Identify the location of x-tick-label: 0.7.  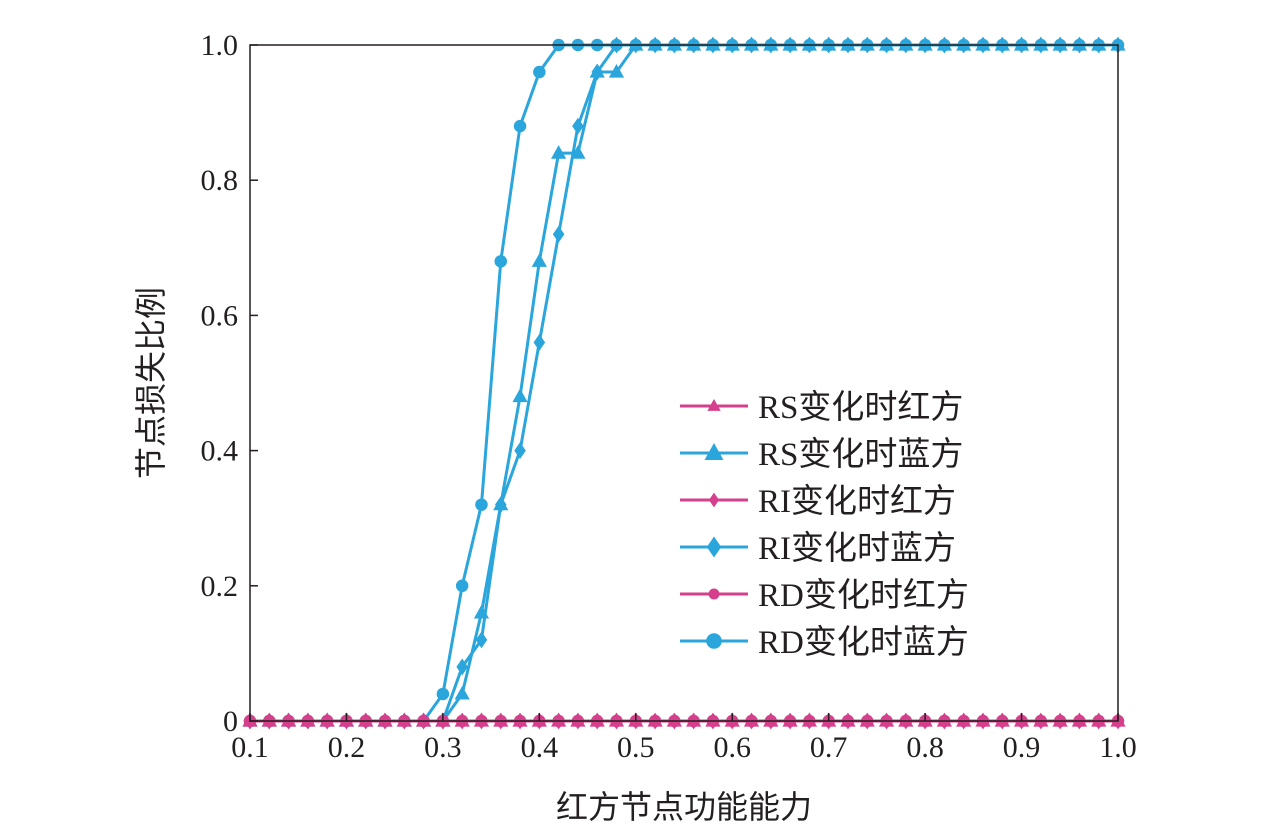
(829, 747).